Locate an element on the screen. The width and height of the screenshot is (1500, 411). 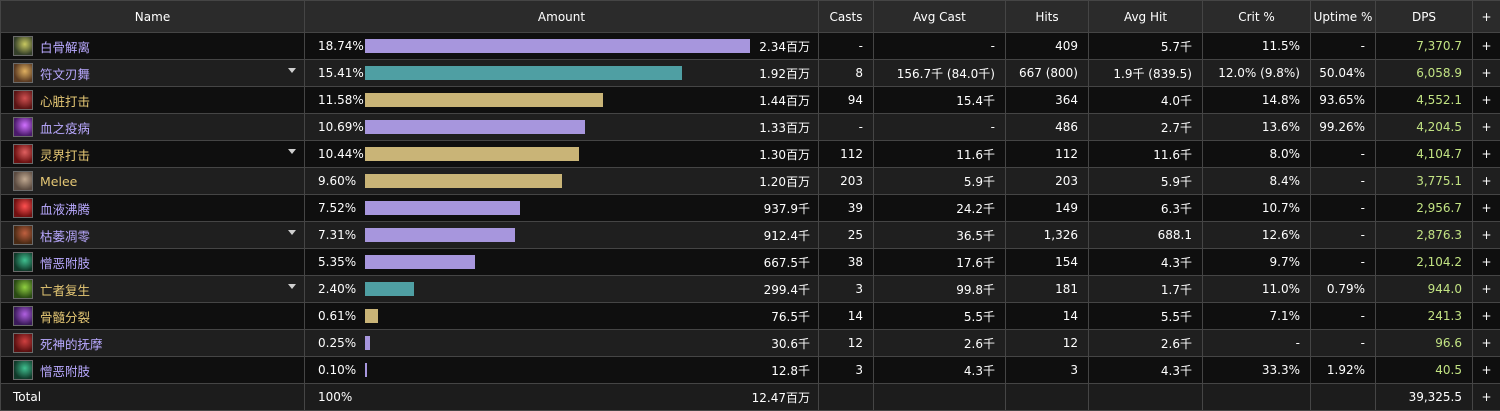
ability-name: 亡者复生 is located at coordinates (65, 289).